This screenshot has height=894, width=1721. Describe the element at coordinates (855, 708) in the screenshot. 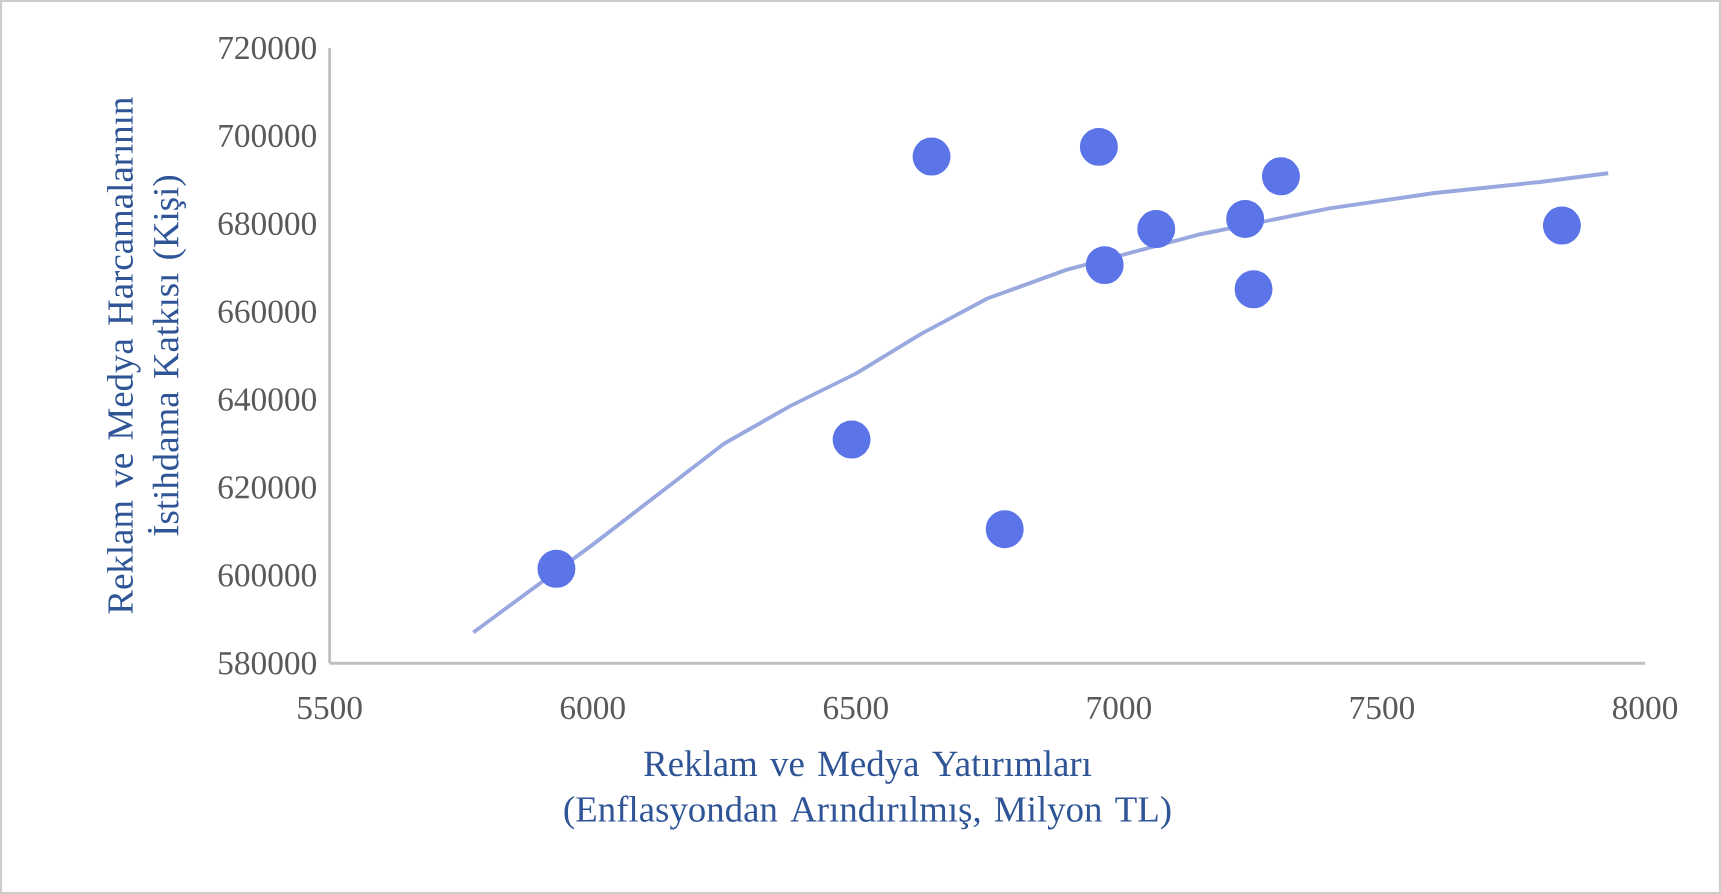

I see `x-tick-label: 6500` at that location.